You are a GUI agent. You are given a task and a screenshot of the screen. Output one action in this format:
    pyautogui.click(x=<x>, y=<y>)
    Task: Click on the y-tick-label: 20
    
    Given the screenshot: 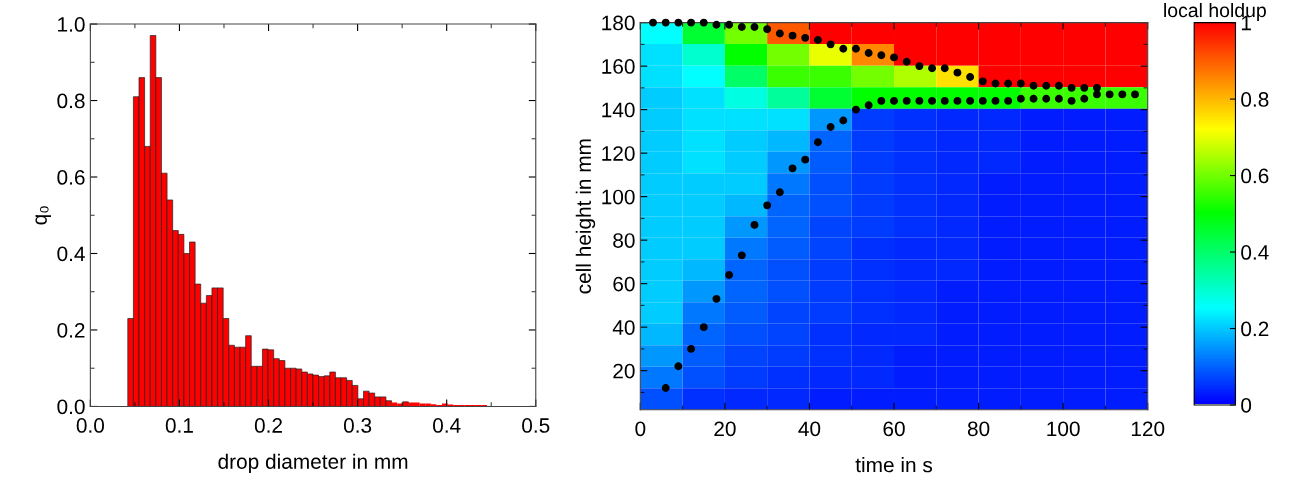 What is the action you would take?
    pyautogui.click(x=624, y=371)
    